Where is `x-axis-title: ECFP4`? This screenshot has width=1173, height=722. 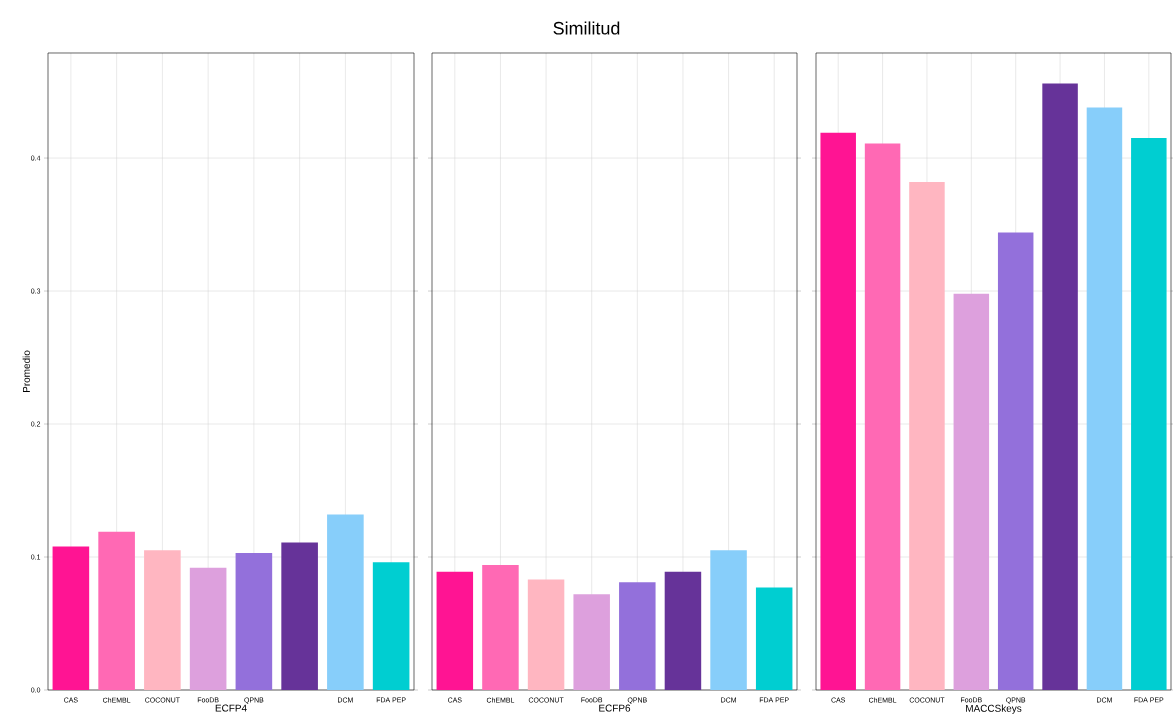
x-axis-title: ECFP4 is located at coordinates (231, 708).